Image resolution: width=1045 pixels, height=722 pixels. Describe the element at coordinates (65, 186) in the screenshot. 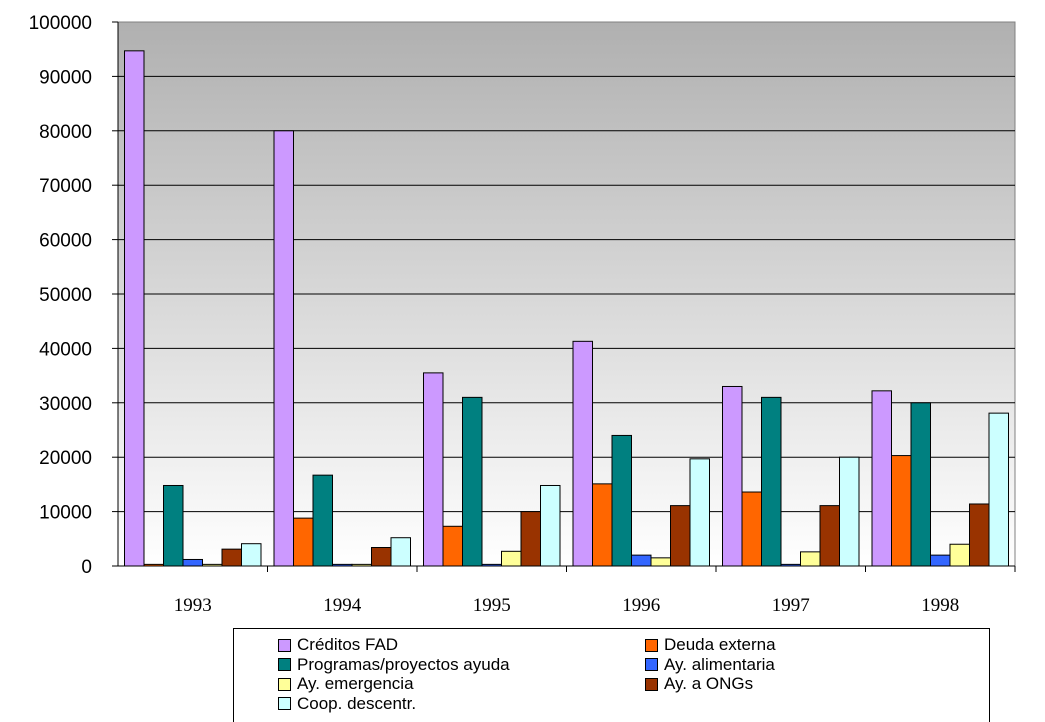

I see `y-tick-label: 70000` at that location.